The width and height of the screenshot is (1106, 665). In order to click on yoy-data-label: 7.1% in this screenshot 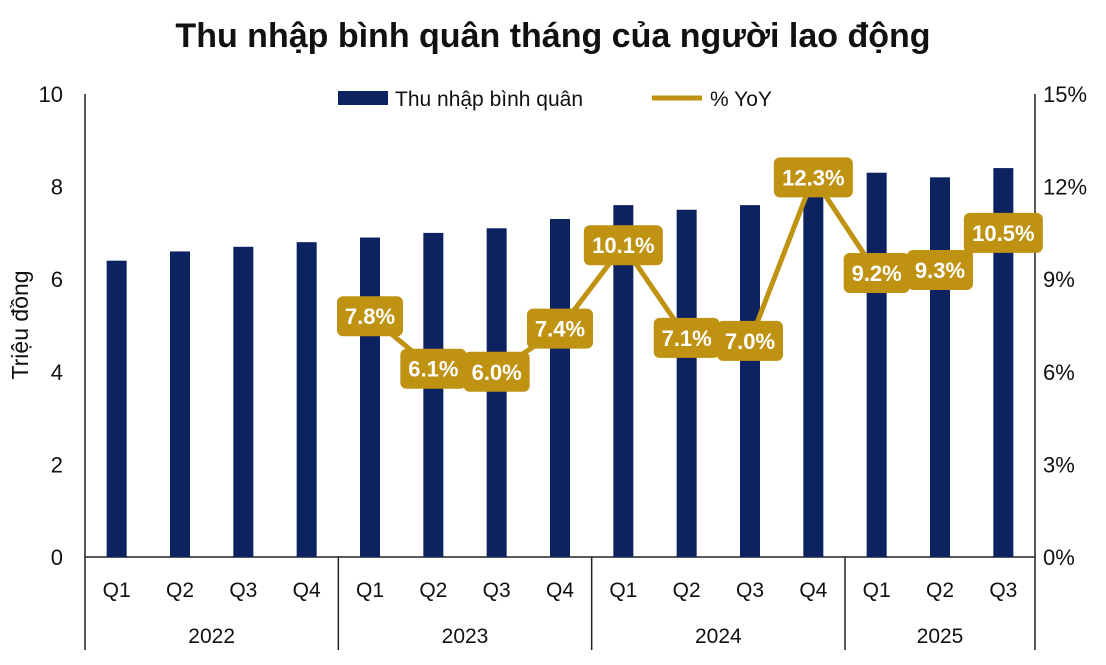, I will do `click(687, 338)`.